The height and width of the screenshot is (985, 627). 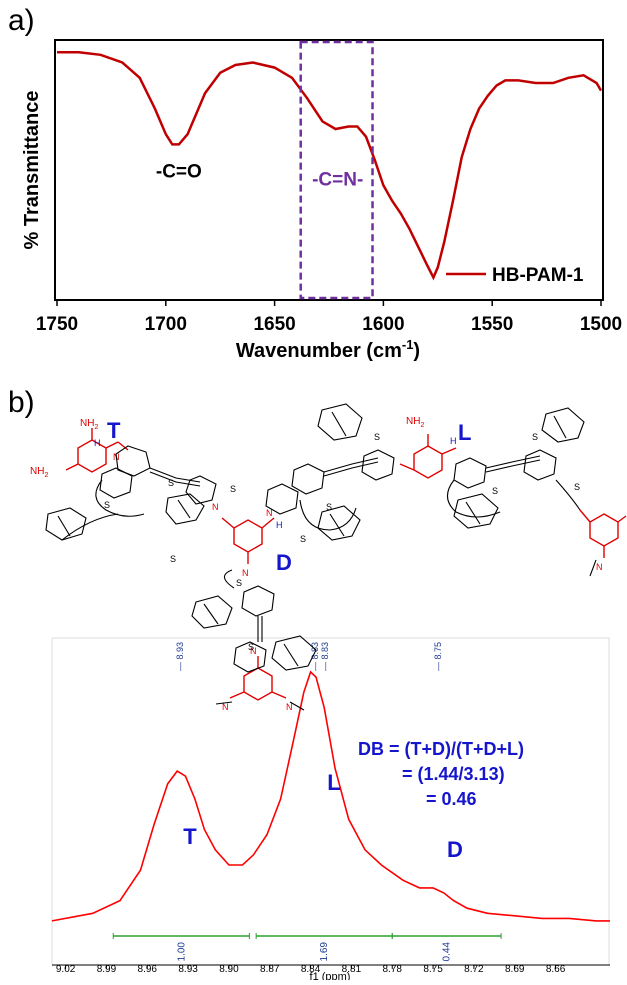 What do you see at coordinates (114, 430) in the screenshot?
I see `structure-label-t: T` at bounding box center [114, 430].